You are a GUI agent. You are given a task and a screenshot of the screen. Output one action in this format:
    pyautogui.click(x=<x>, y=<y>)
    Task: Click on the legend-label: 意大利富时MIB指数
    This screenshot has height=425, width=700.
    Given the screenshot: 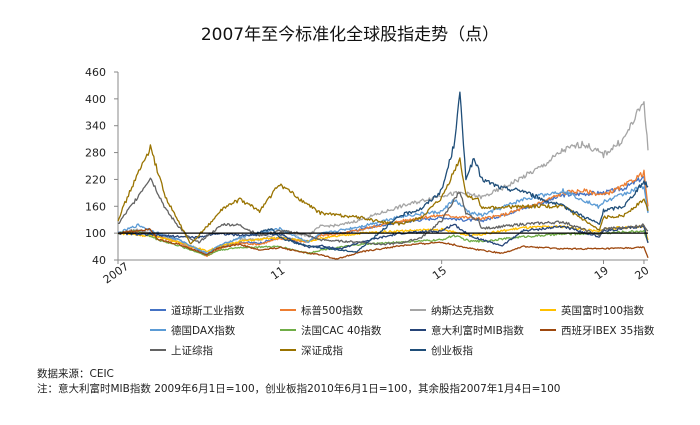 What is the action you would take?
    pyautogui.click(x=477, y=330)
    